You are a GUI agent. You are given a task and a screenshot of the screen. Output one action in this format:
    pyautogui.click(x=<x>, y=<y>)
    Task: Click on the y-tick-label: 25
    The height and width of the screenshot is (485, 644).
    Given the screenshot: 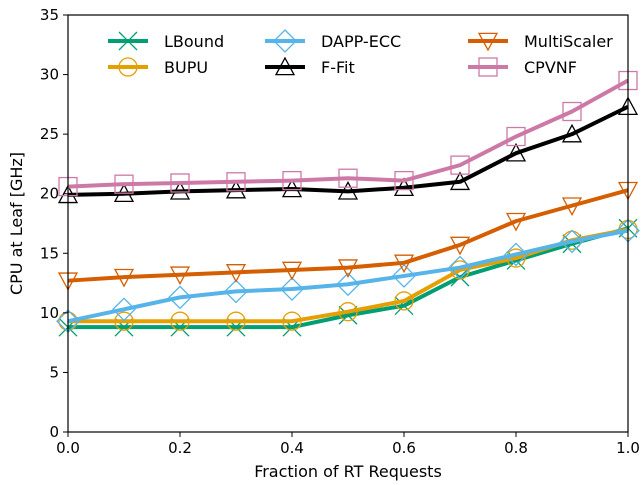 What is the action you would take?
    pyautogui.click(x=49, y=134)
    